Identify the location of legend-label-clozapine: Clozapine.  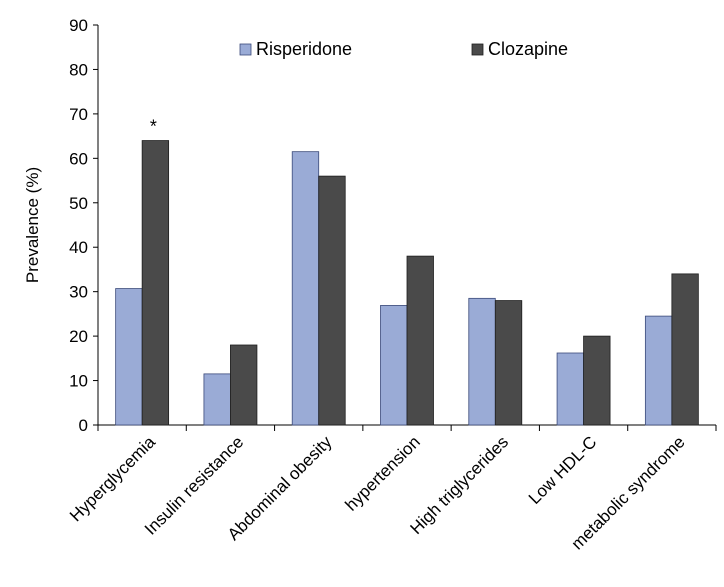
(528, 49).